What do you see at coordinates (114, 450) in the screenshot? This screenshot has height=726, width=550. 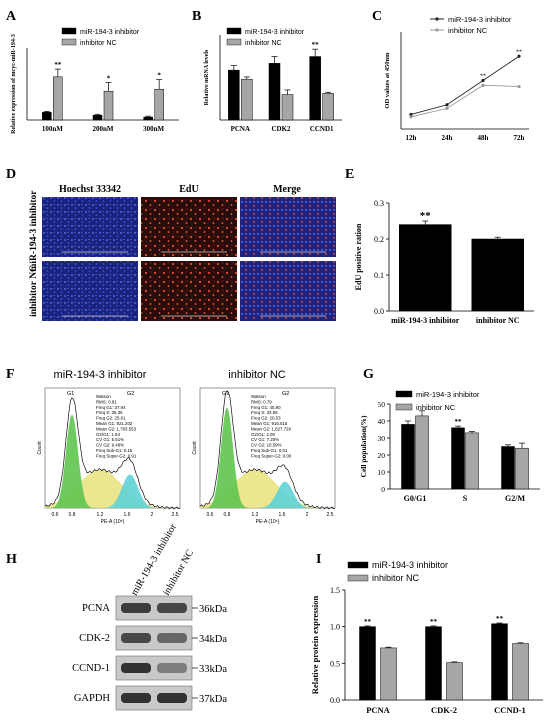 I see `flow-stat: Freq Sub-G1: 0.15` at bounding box center [114, 450].